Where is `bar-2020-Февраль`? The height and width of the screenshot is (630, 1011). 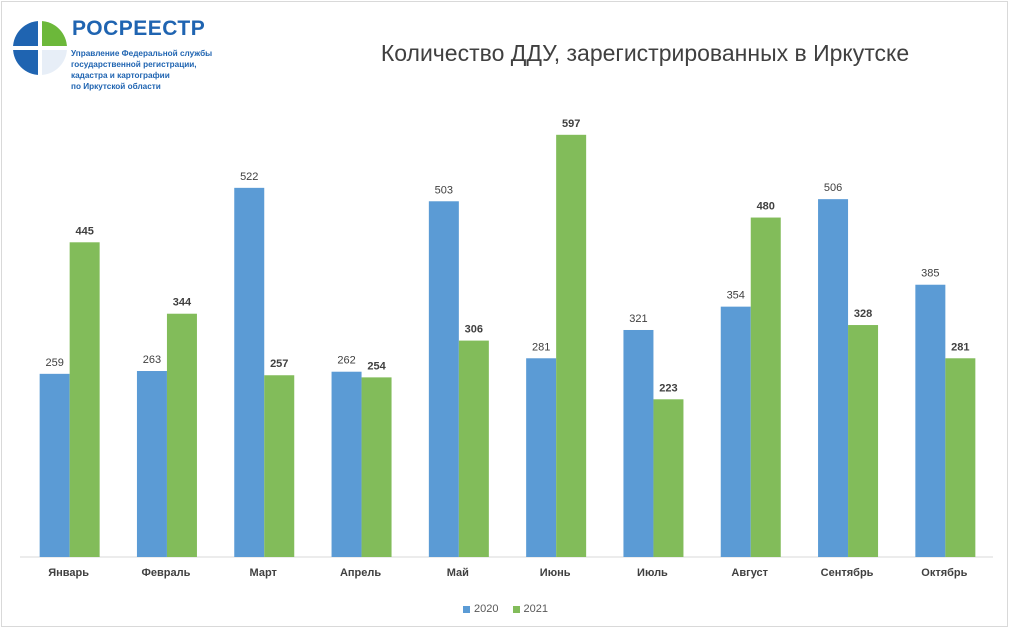 bar-2020-Февраль is located at coordinates (151, 464).